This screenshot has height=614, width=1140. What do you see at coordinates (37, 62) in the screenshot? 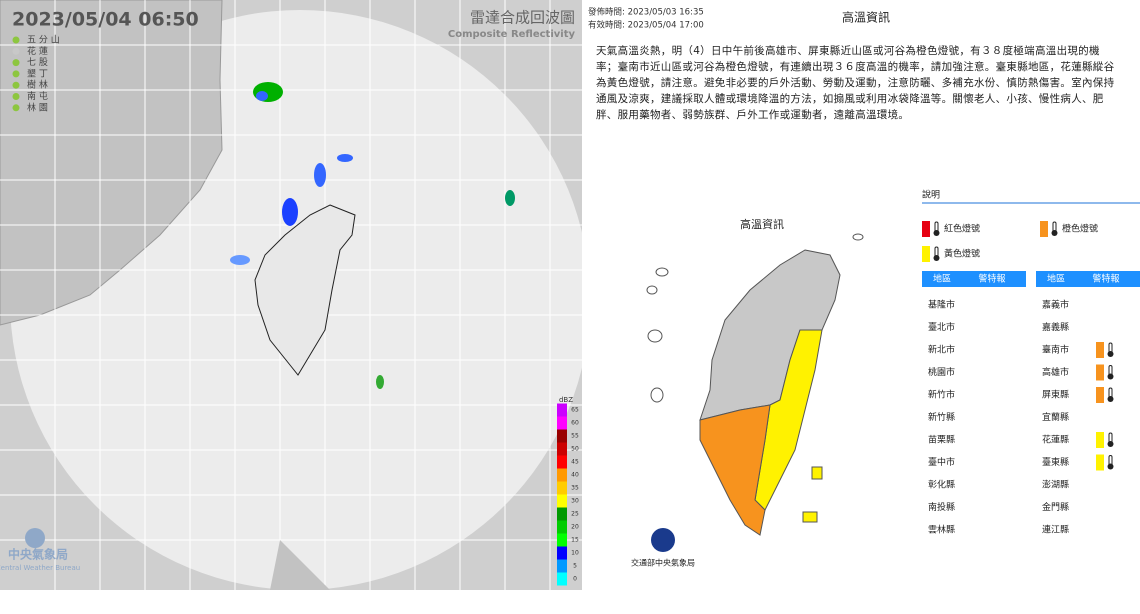
I see `station-name: 七 股` at bounding box center [37, 62].